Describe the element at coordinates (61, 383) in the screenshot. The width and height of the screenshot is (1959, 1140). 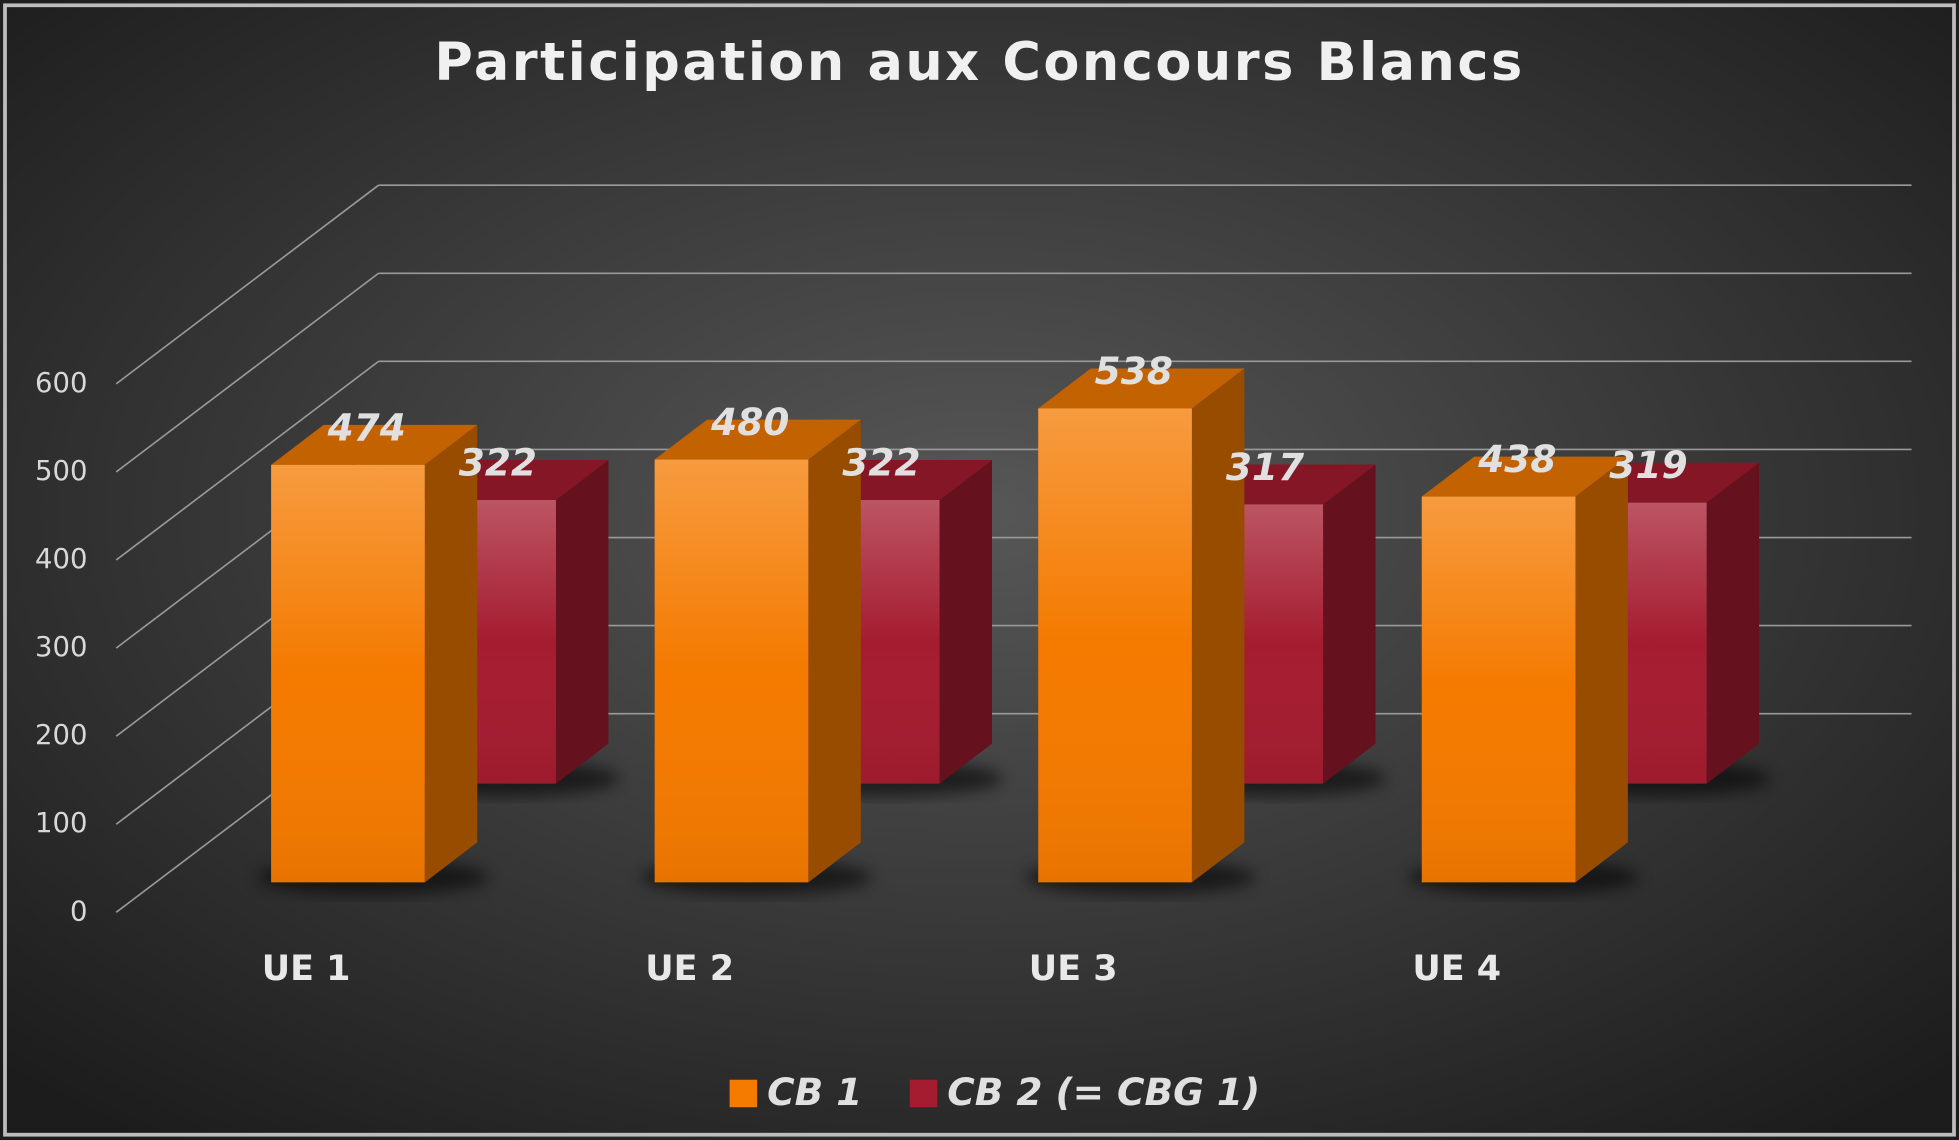
I see `y-tick-label: 600` at that location.